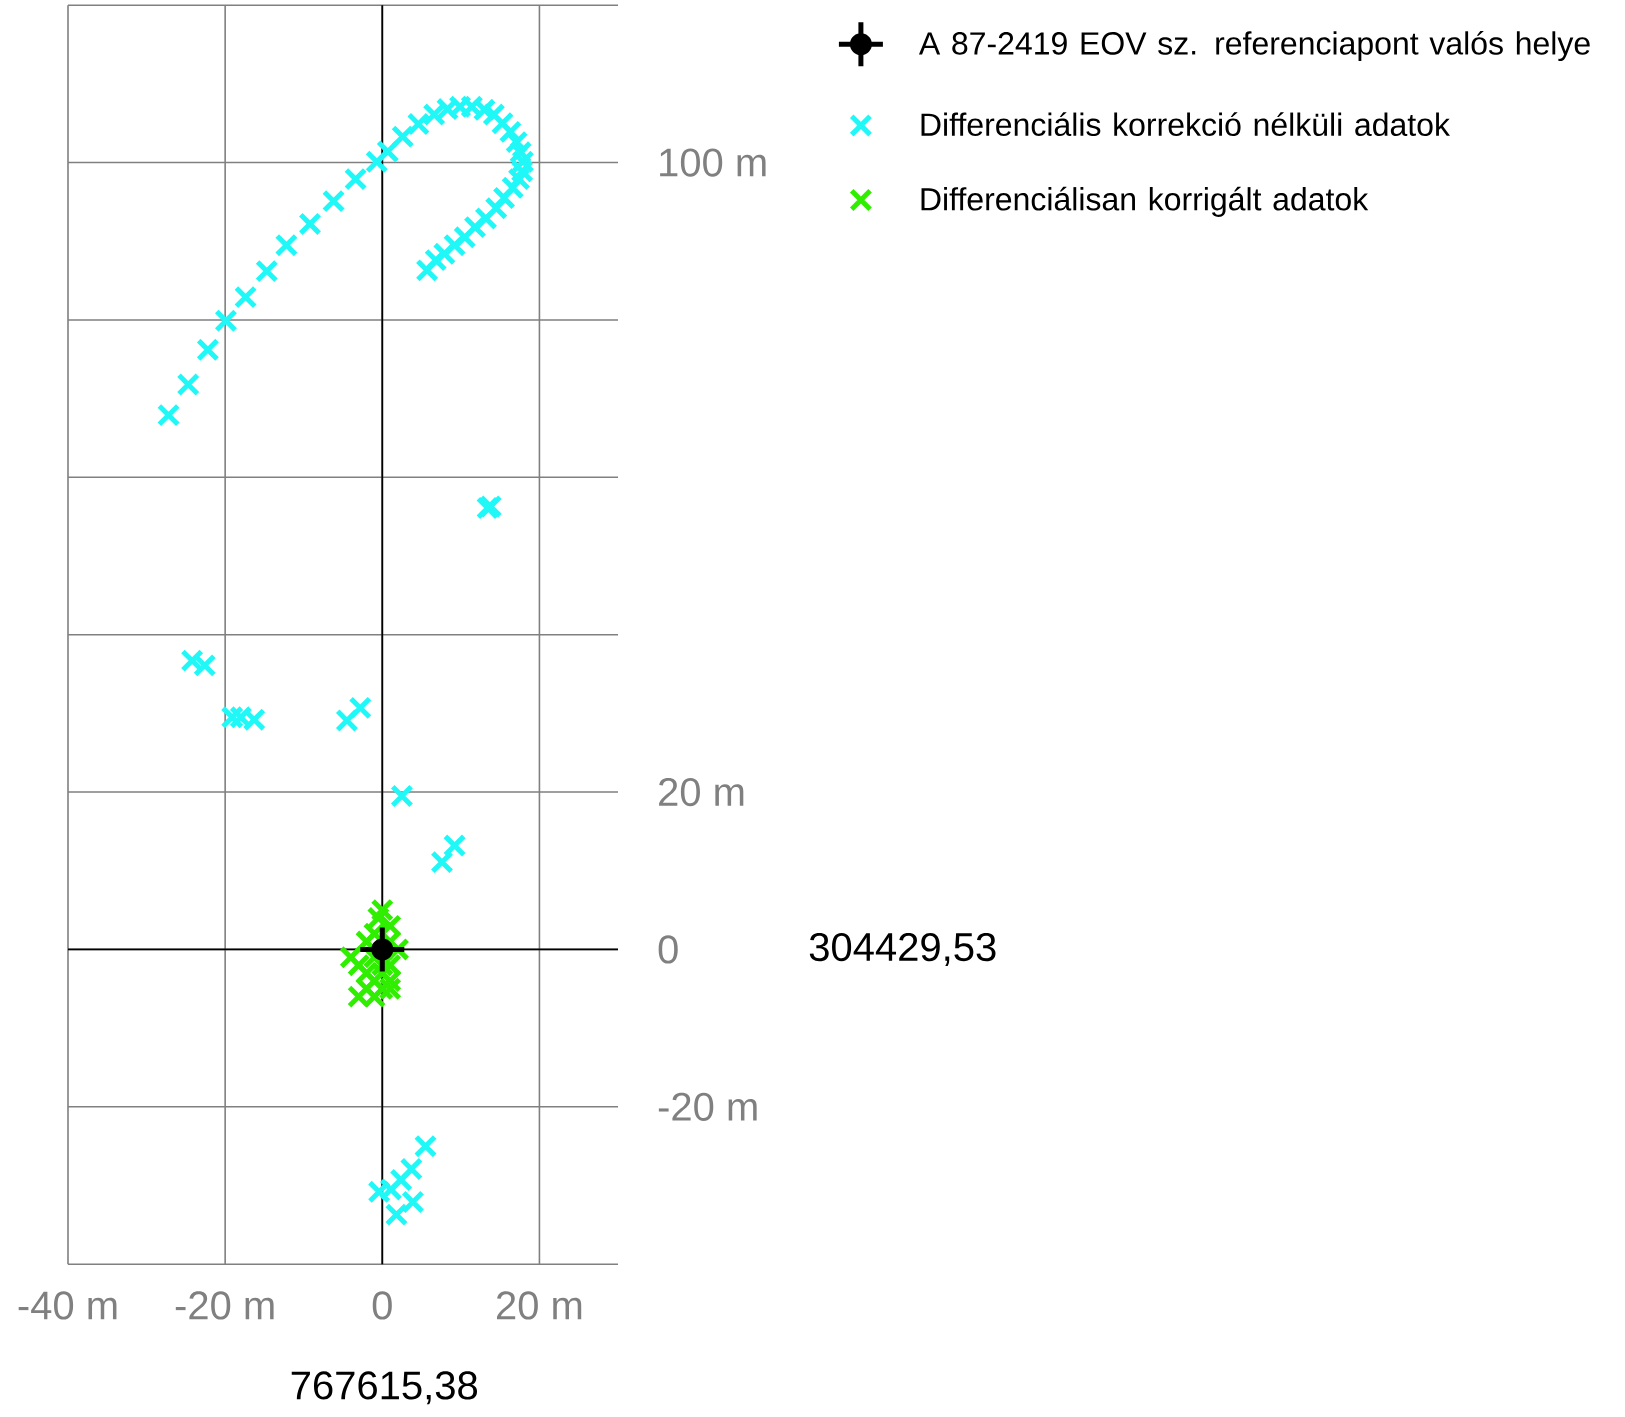  What do you see at coordinates (1254, 46) in the screenshot?
I see `legend-label: A 87-2419 EOV sz. referenciapont valós helye` at bounding box center [1254, 46].